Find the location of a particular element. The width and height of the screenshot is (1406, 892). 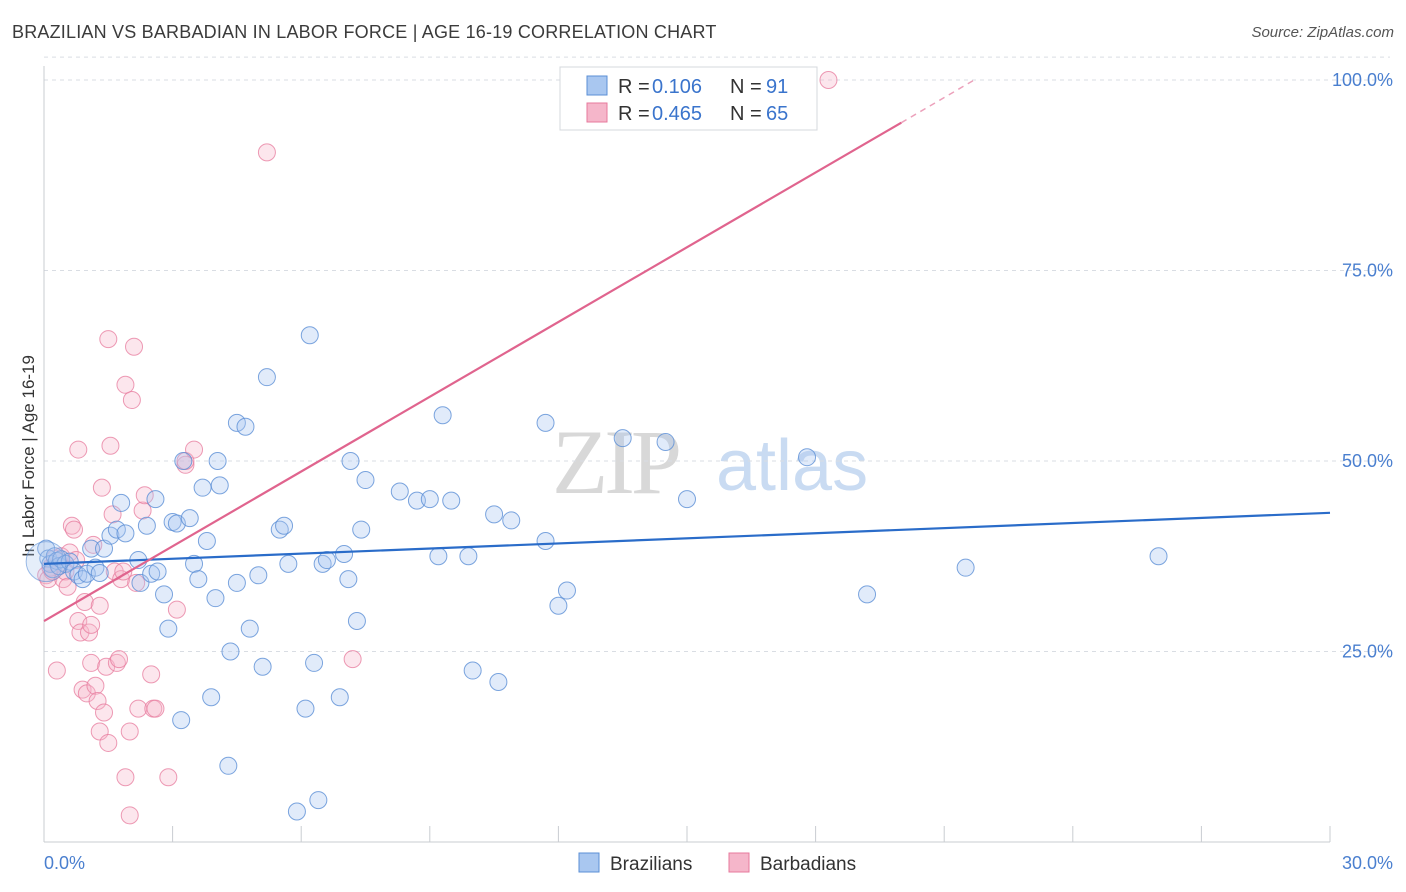

y-axis-title: In Labor Force | Age 16-19 is located at coordinates (28, 456).